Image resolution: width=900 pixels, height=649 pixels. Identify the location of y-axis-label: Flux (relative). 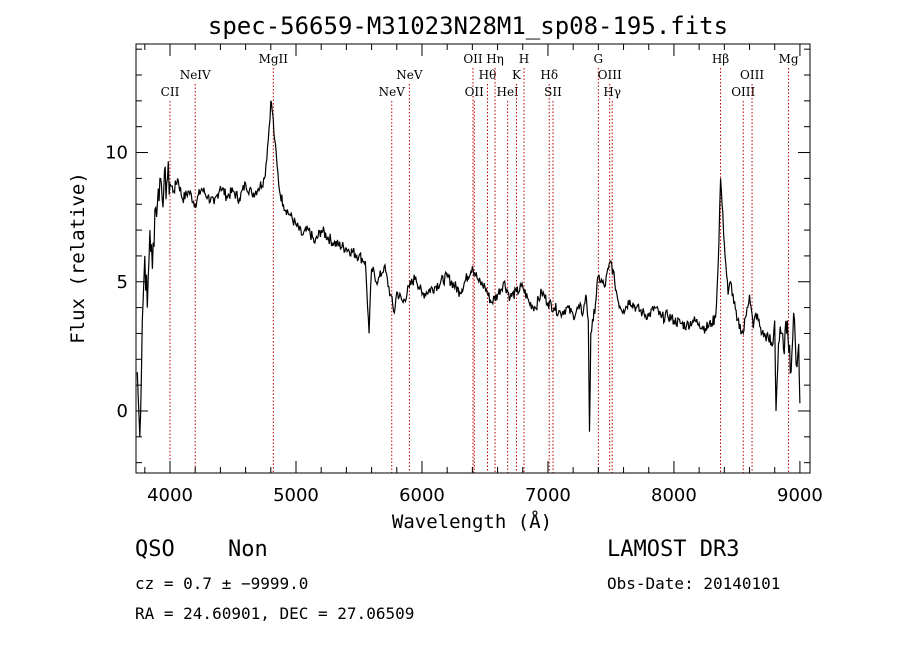
(78, 258).